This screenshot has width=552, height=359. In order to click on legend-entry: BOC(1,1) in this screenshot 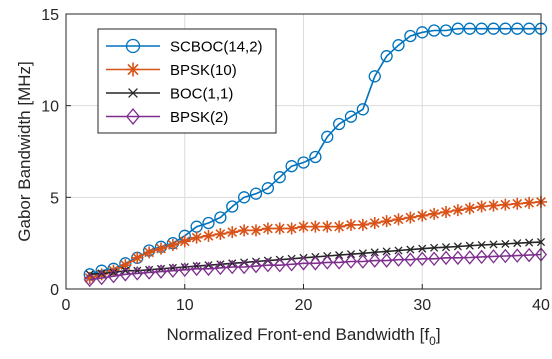, I will do `click(169, 94)`.